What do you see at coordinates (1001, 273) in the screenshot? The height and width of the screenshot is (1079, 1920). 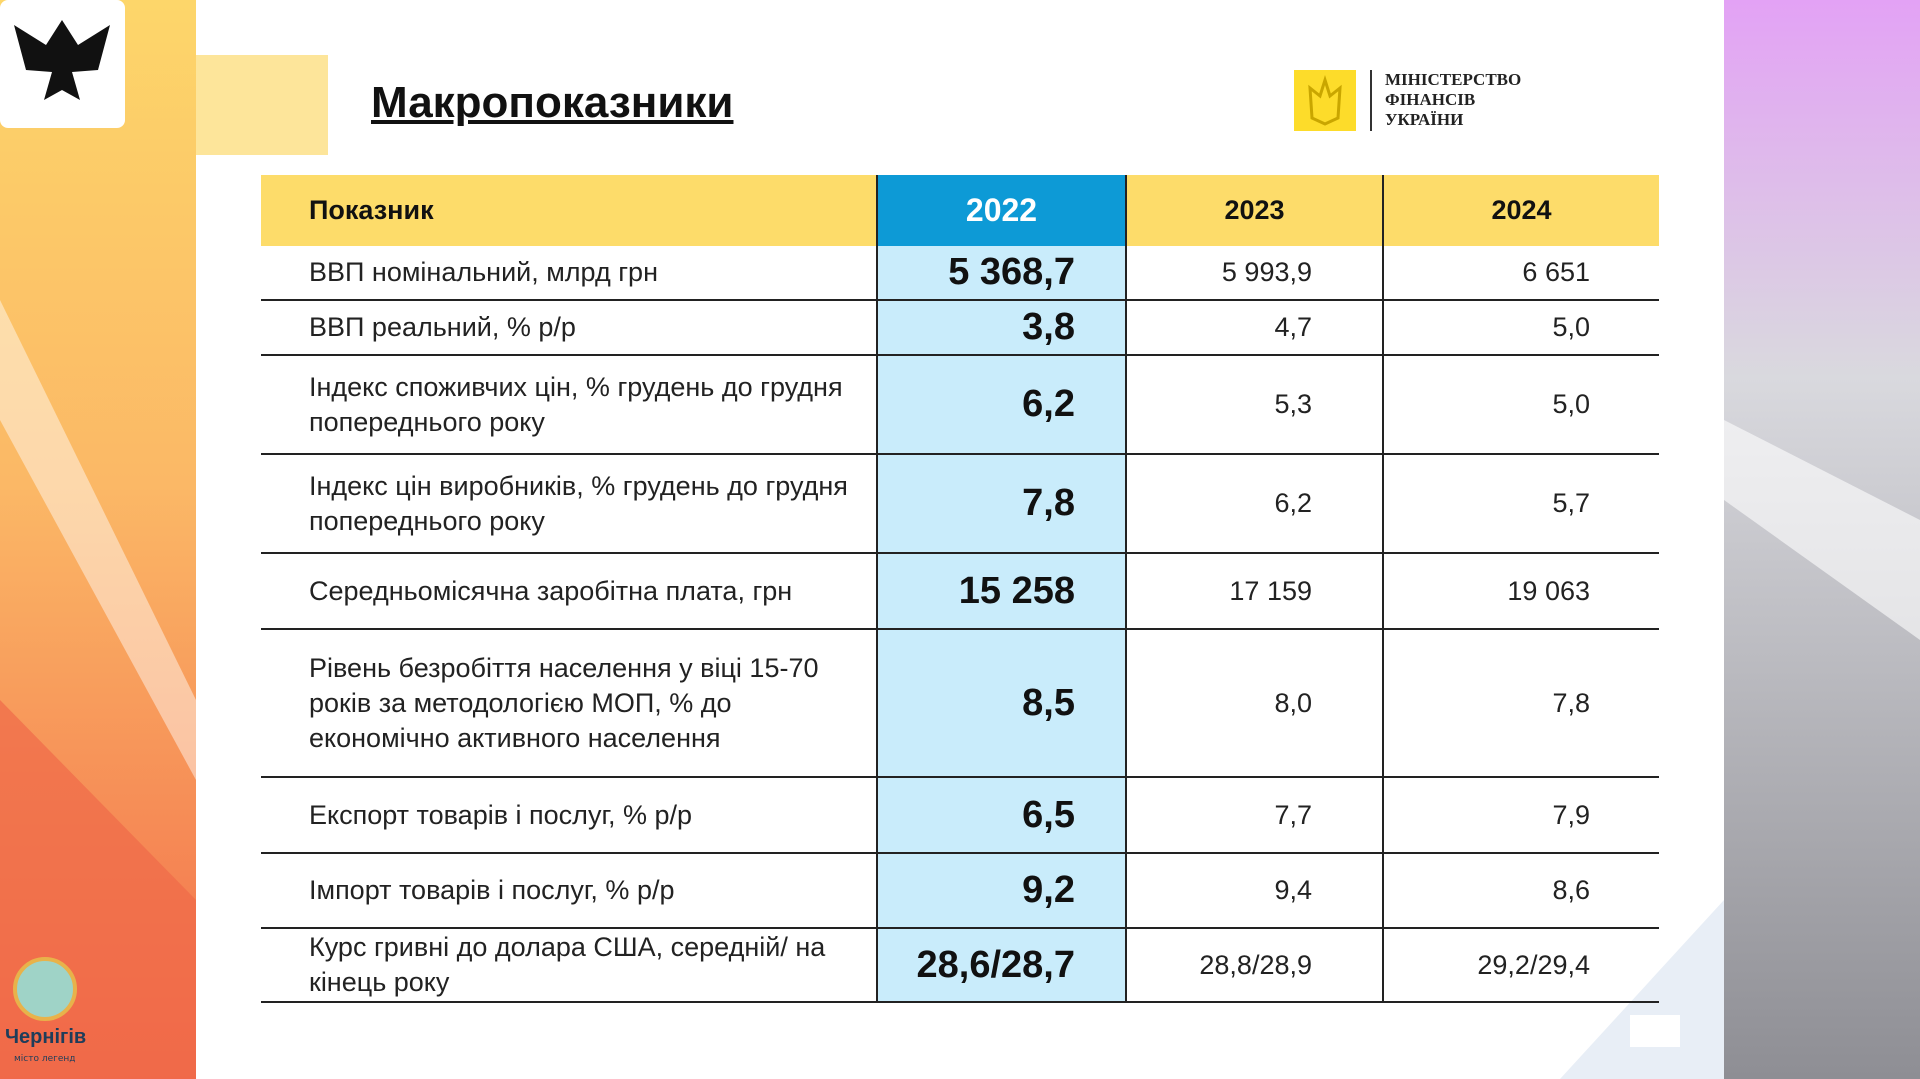 I see `value-cell: 5 368,7` at bounding box center [1001, 273].